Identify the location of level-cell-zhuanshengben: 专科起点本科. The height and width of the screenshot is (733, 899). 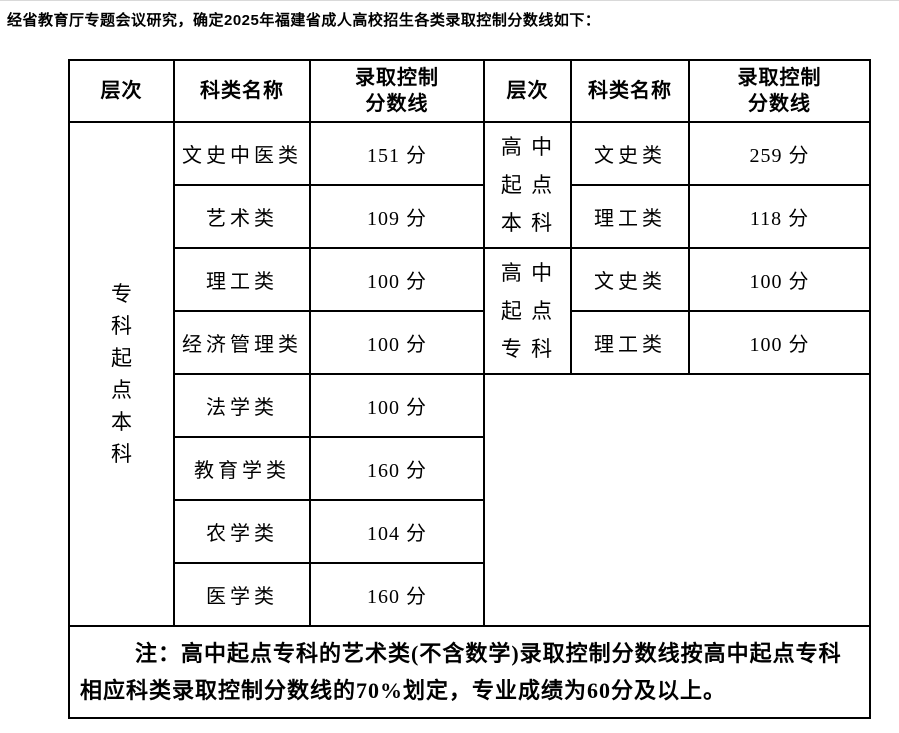
(121, 374).